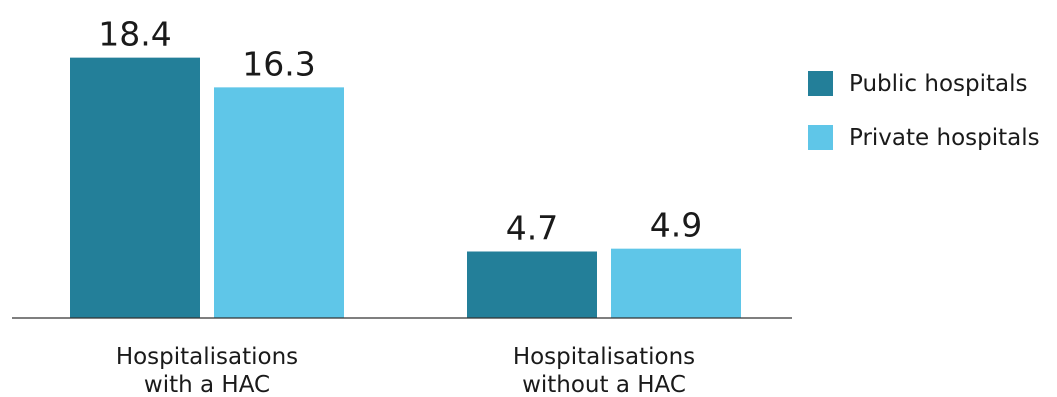 This screenshot has width=1057, height=397. What do you see at coordinates (207, 357) in the screenshot?
I see `category-label-0-line-0: Hospitalisations` at bounding box center [207, 357].